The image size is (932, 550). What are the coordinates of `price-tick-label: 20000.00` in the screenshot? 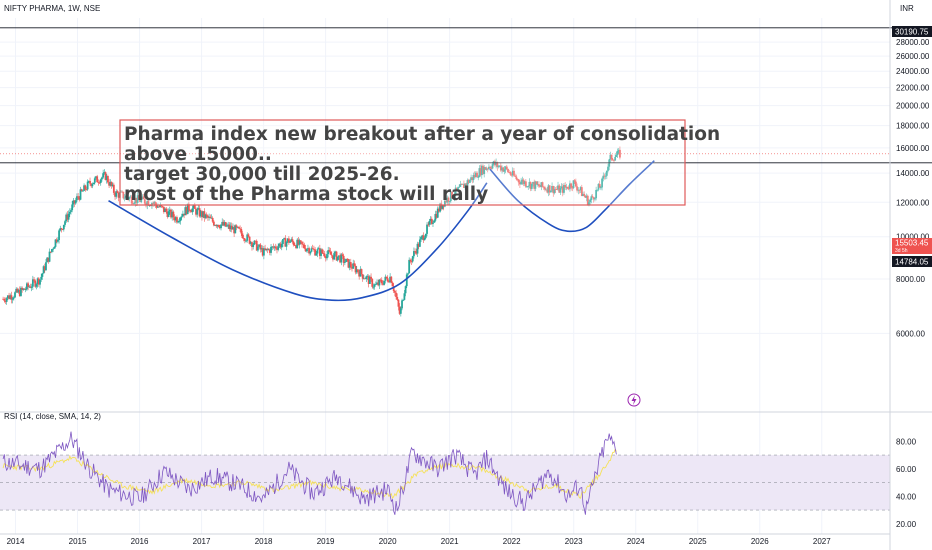 It's located at (913, 106).